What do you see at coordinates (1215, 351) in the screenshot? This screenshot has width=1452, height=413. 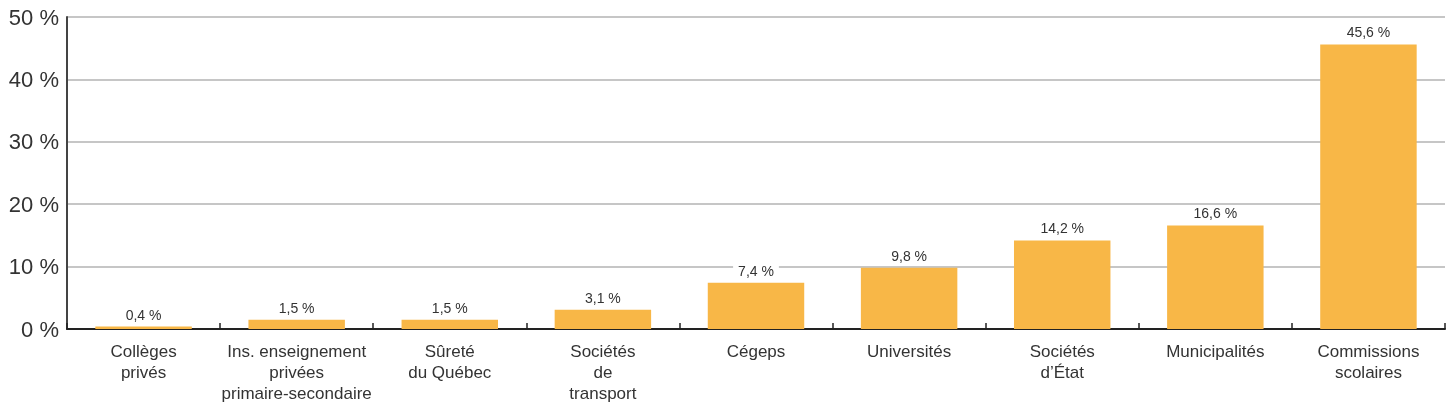 I see `x-tick-label: Municipalités` at bounding box center [1215, 351].